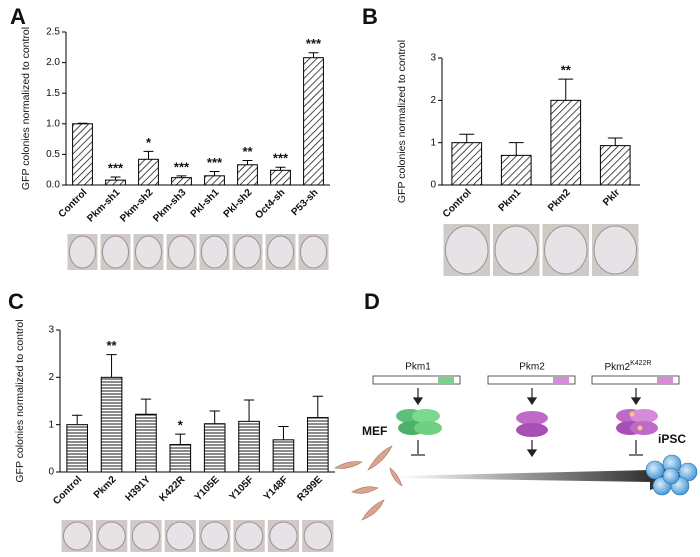  I want to click on panel-letter: B, so click(370, 16).